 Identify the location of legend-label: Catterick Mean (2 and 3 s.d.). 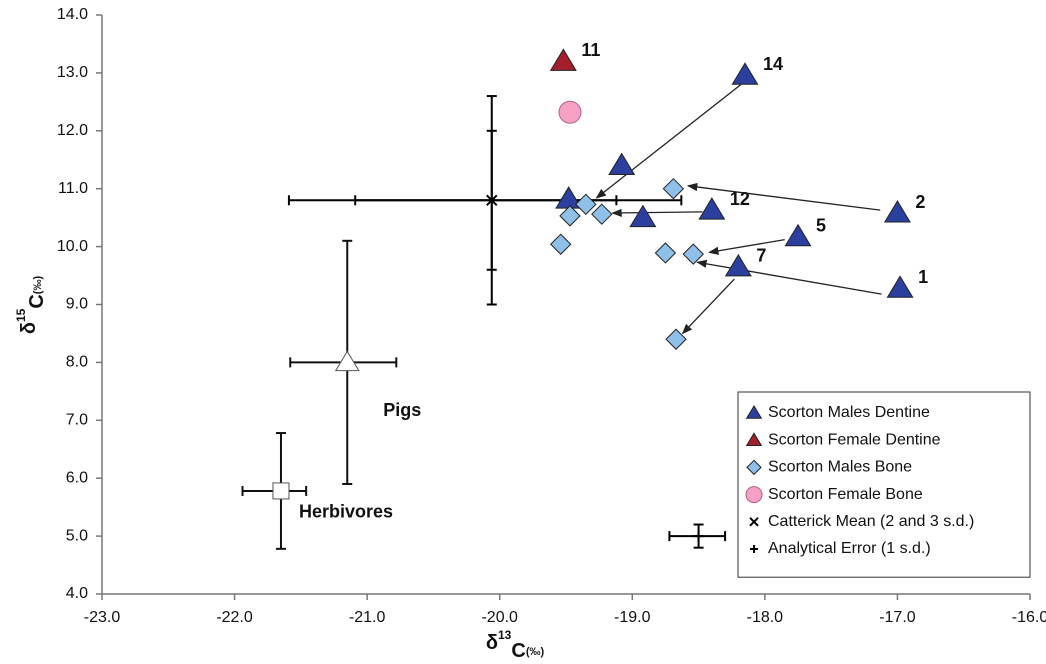
(871, 521).